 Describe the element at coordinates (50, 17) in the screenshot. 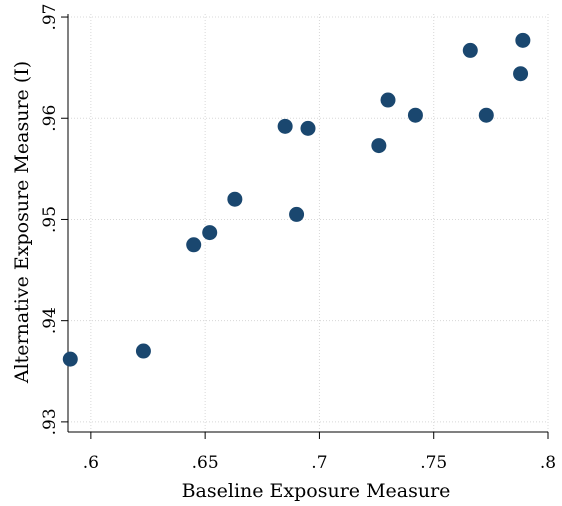

I see `y-tick-label: .97` at that location.